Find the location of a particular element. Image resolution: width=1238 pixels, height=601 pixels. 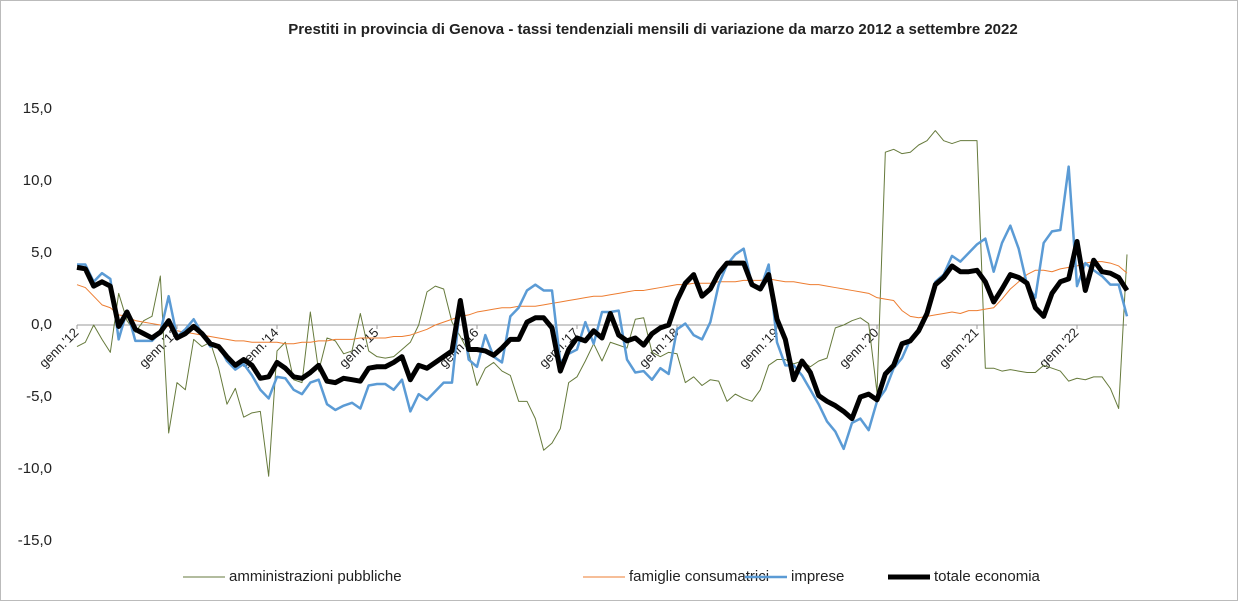

y-tick-label: -5,0 is located at coordinates (39, 396).